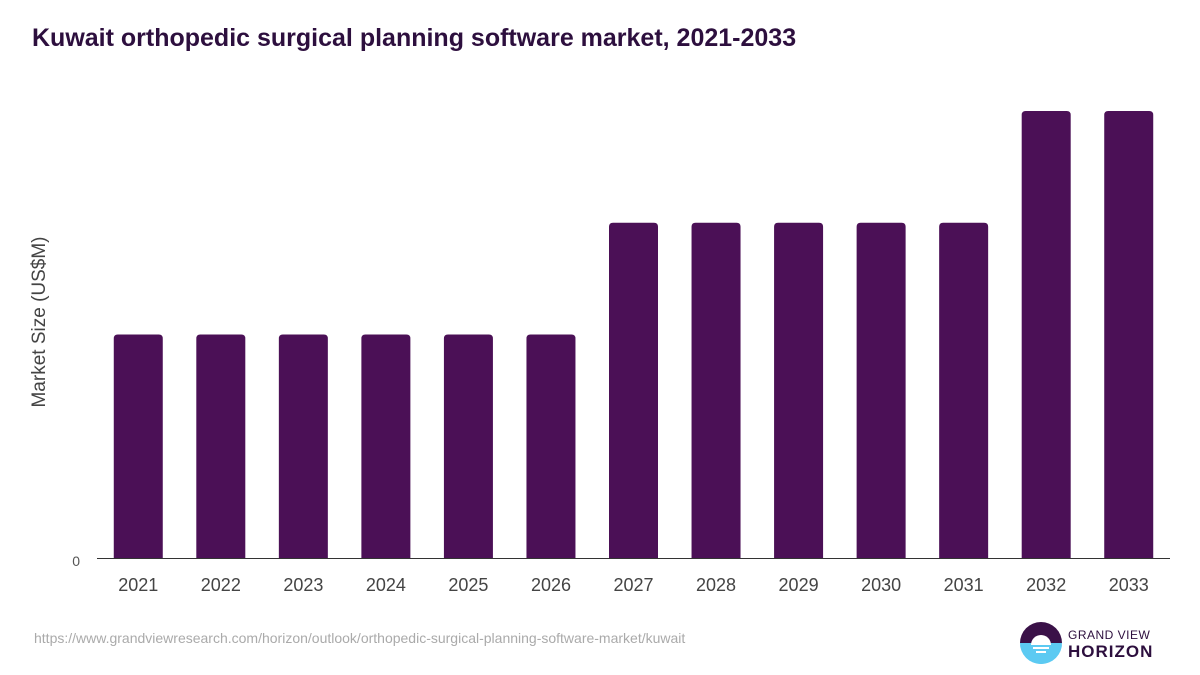 This screenshot has height=675, width=1200. Describe the element at coordinates (468, 446) in the screenshot. I see `bar-2025` at that location.